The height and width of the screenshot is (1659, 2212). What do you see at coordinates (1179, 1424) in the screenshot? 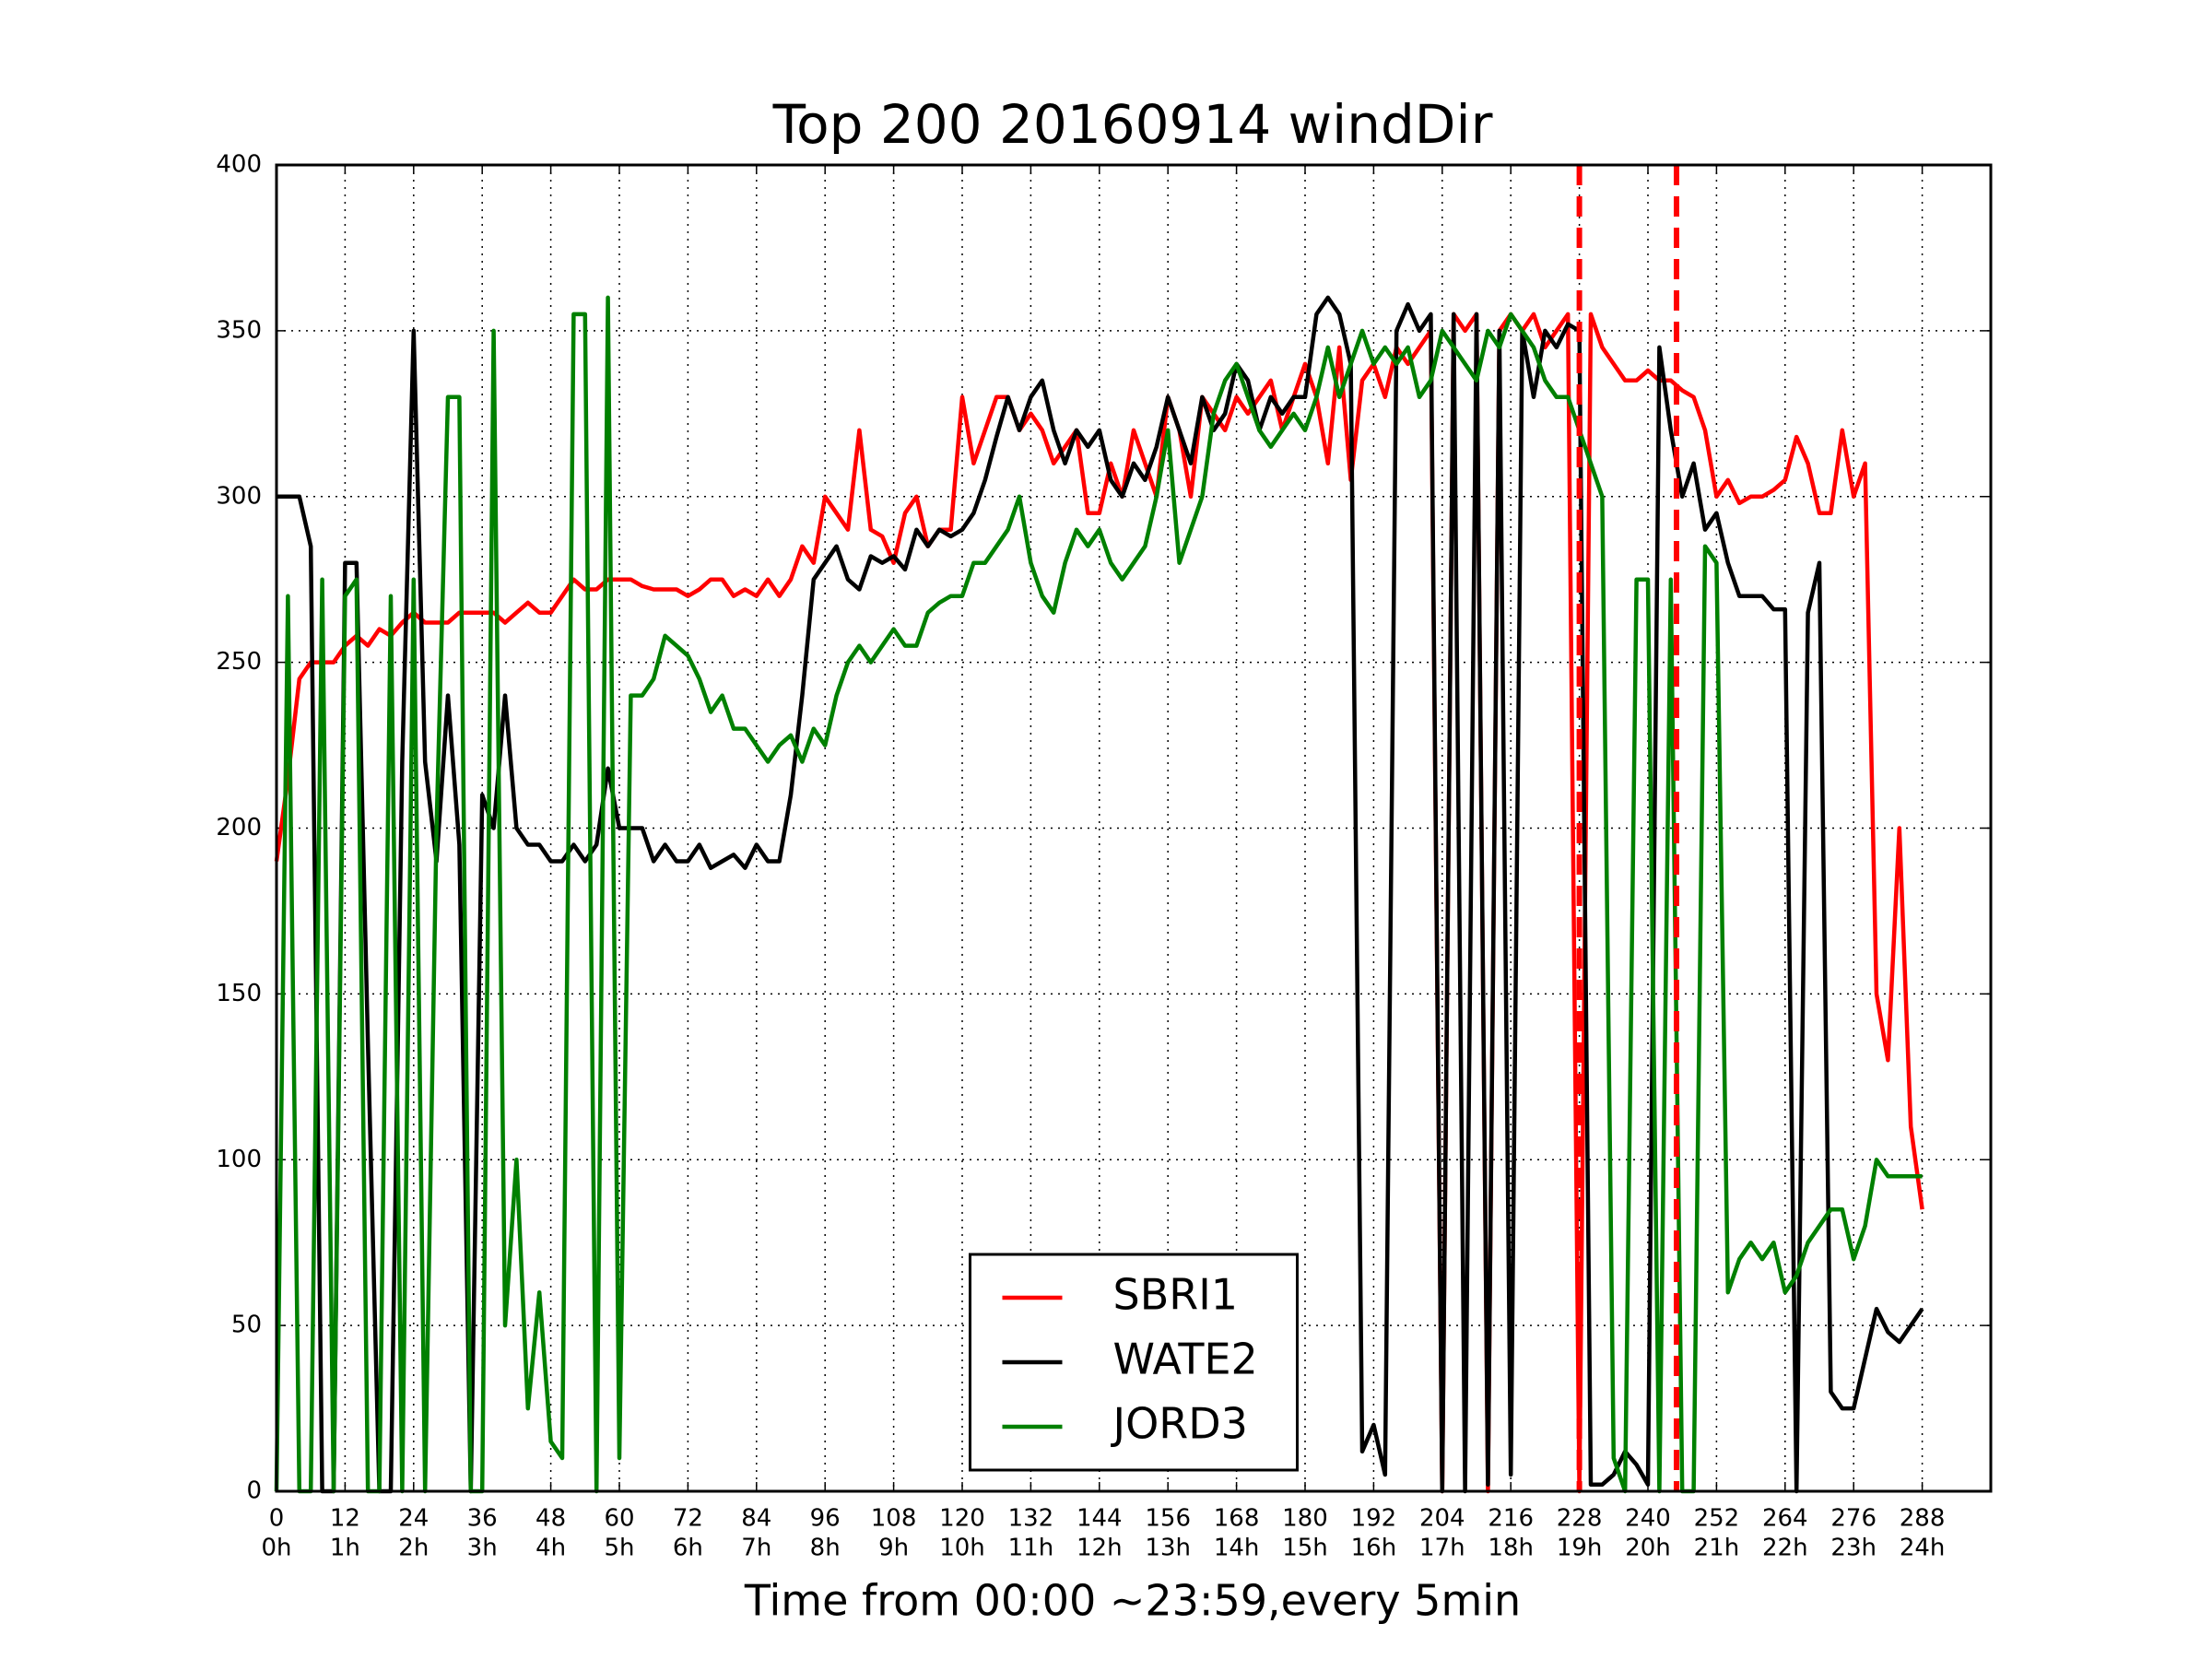
I see `legend-label: JORD3` at bounding box center [1179, 1424].